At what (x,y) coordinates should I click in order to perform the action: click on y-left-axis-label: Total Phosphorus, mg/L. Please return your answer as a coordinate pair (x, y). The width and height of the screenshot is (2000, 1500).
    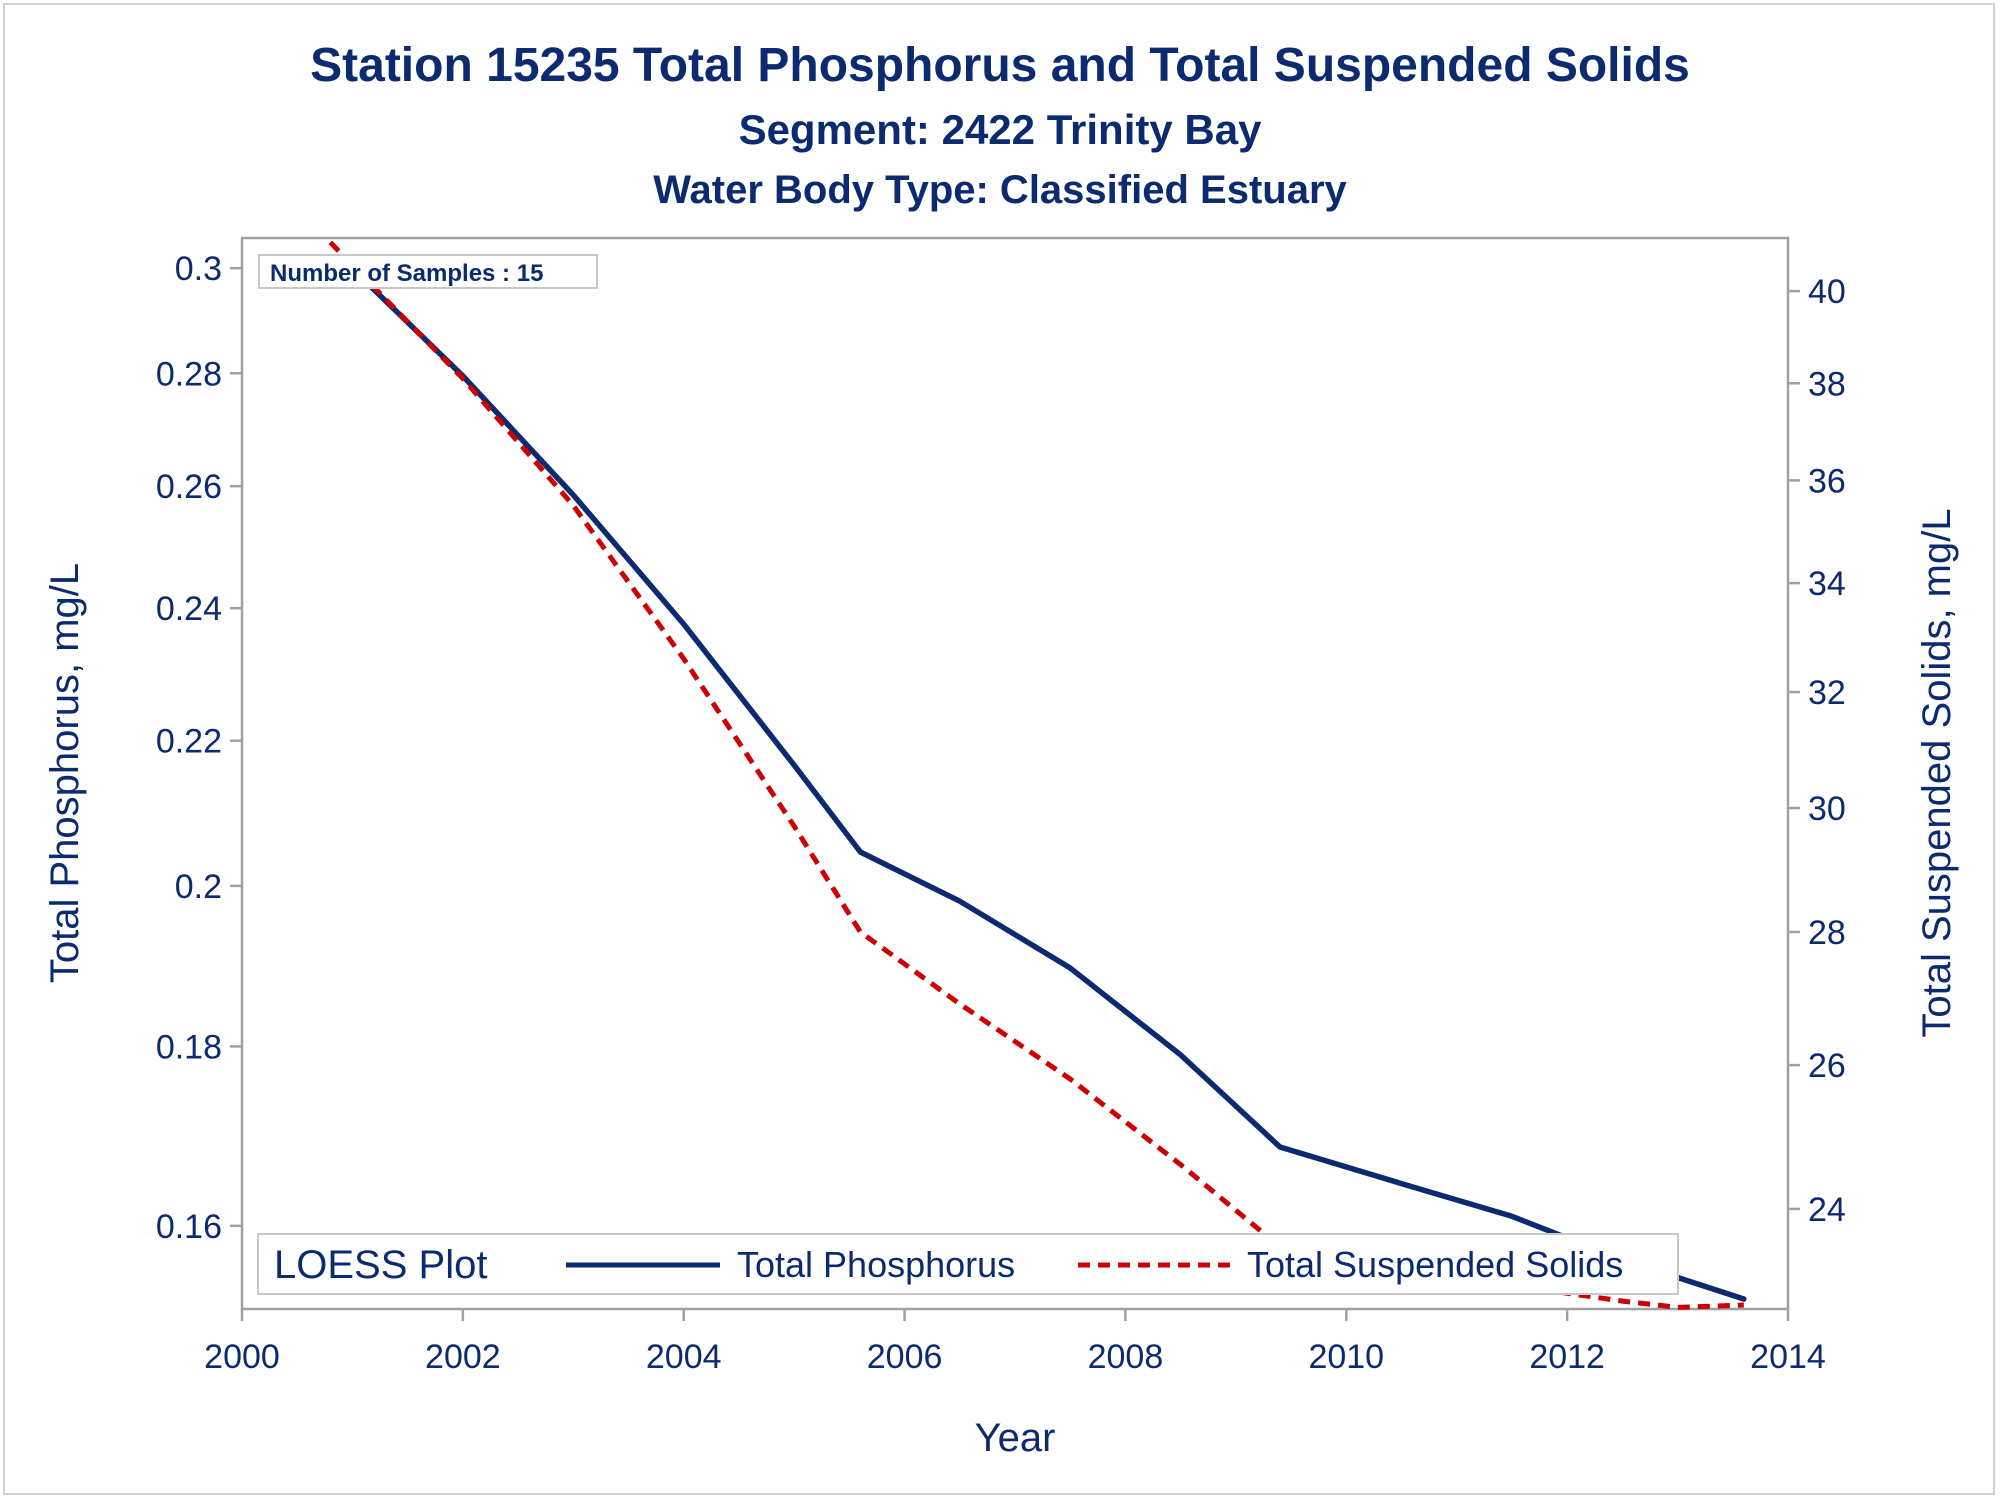
    Looking at the image, I should click on (65, 773).